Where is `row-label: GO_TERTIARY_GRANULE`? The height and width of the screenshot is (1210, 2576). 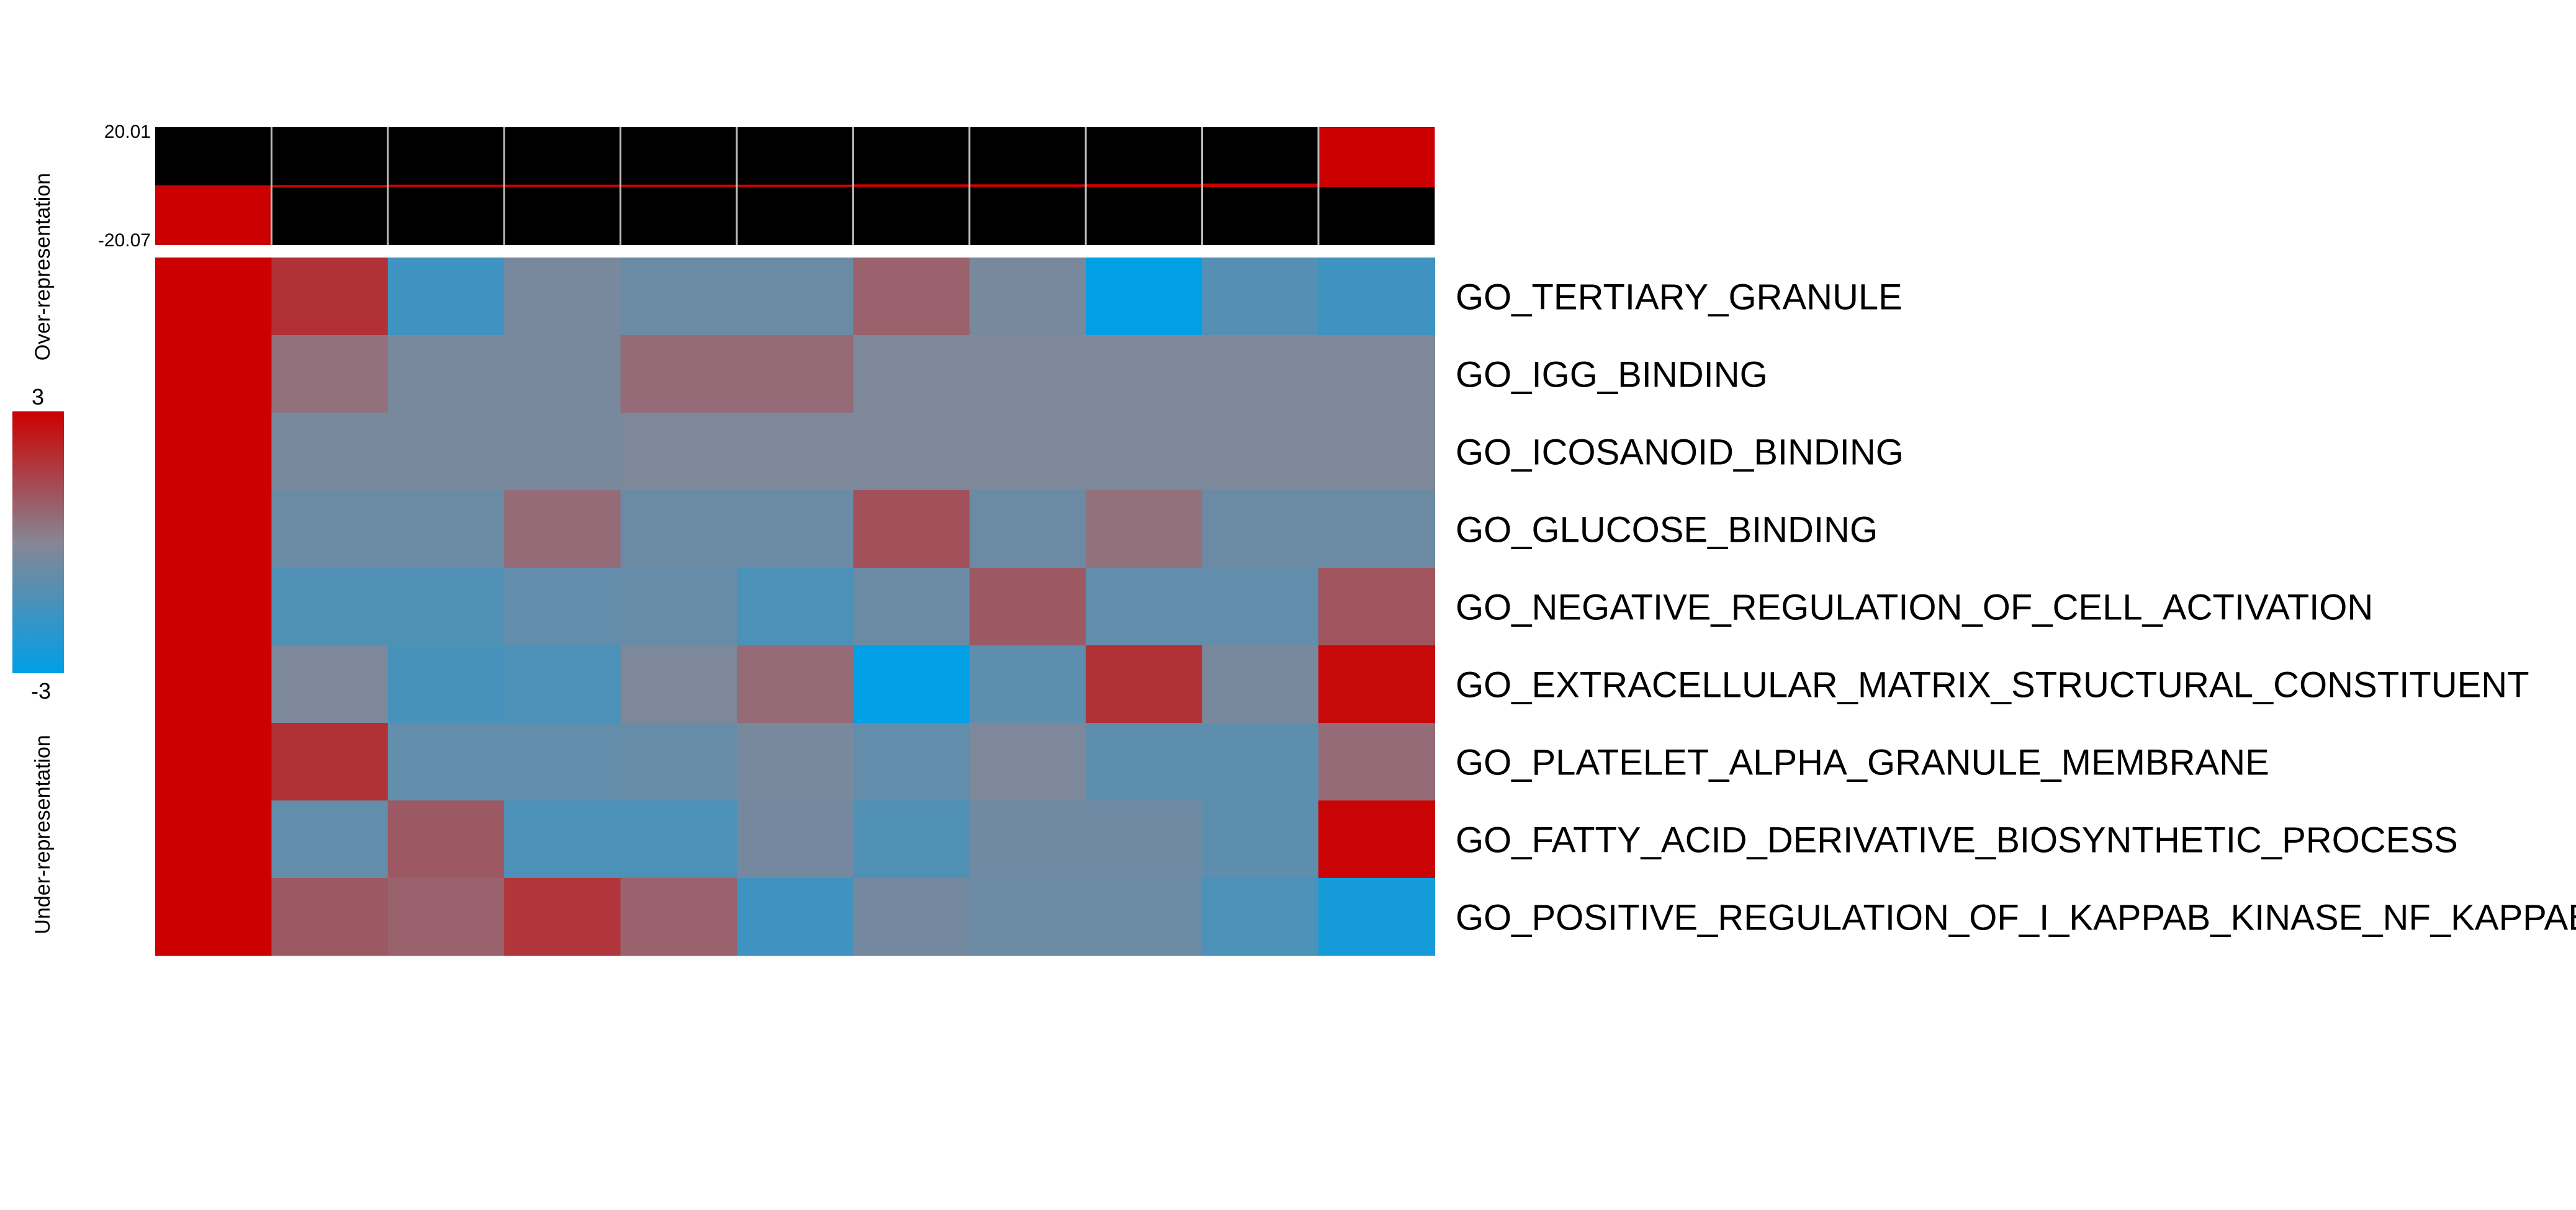 row-label: GO_TERTIARY_GRANULE is located at coordinates (1679, 297).